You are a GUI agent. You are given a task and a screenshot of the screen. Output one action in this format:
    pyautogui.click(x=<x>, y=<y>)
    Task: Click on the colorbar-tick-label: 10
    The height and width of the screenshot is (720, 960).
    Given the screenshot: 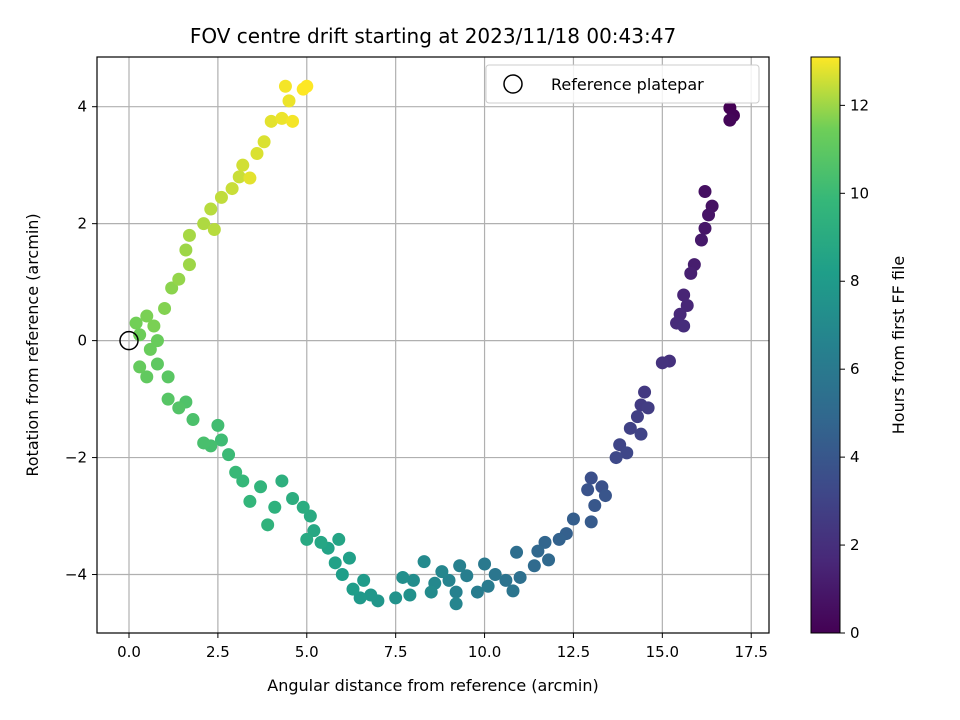 What is the action you would take?
    pyautogui.click(x=859, y=193)
    